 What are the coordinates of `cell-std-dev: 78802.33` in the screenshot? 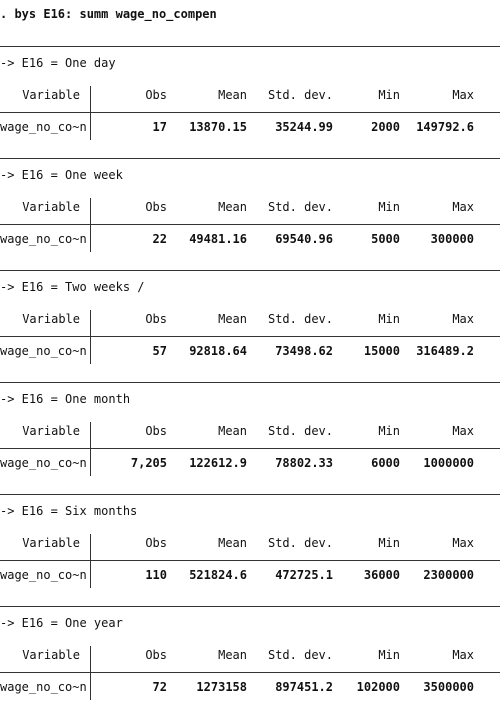 It's located at (304, 463).